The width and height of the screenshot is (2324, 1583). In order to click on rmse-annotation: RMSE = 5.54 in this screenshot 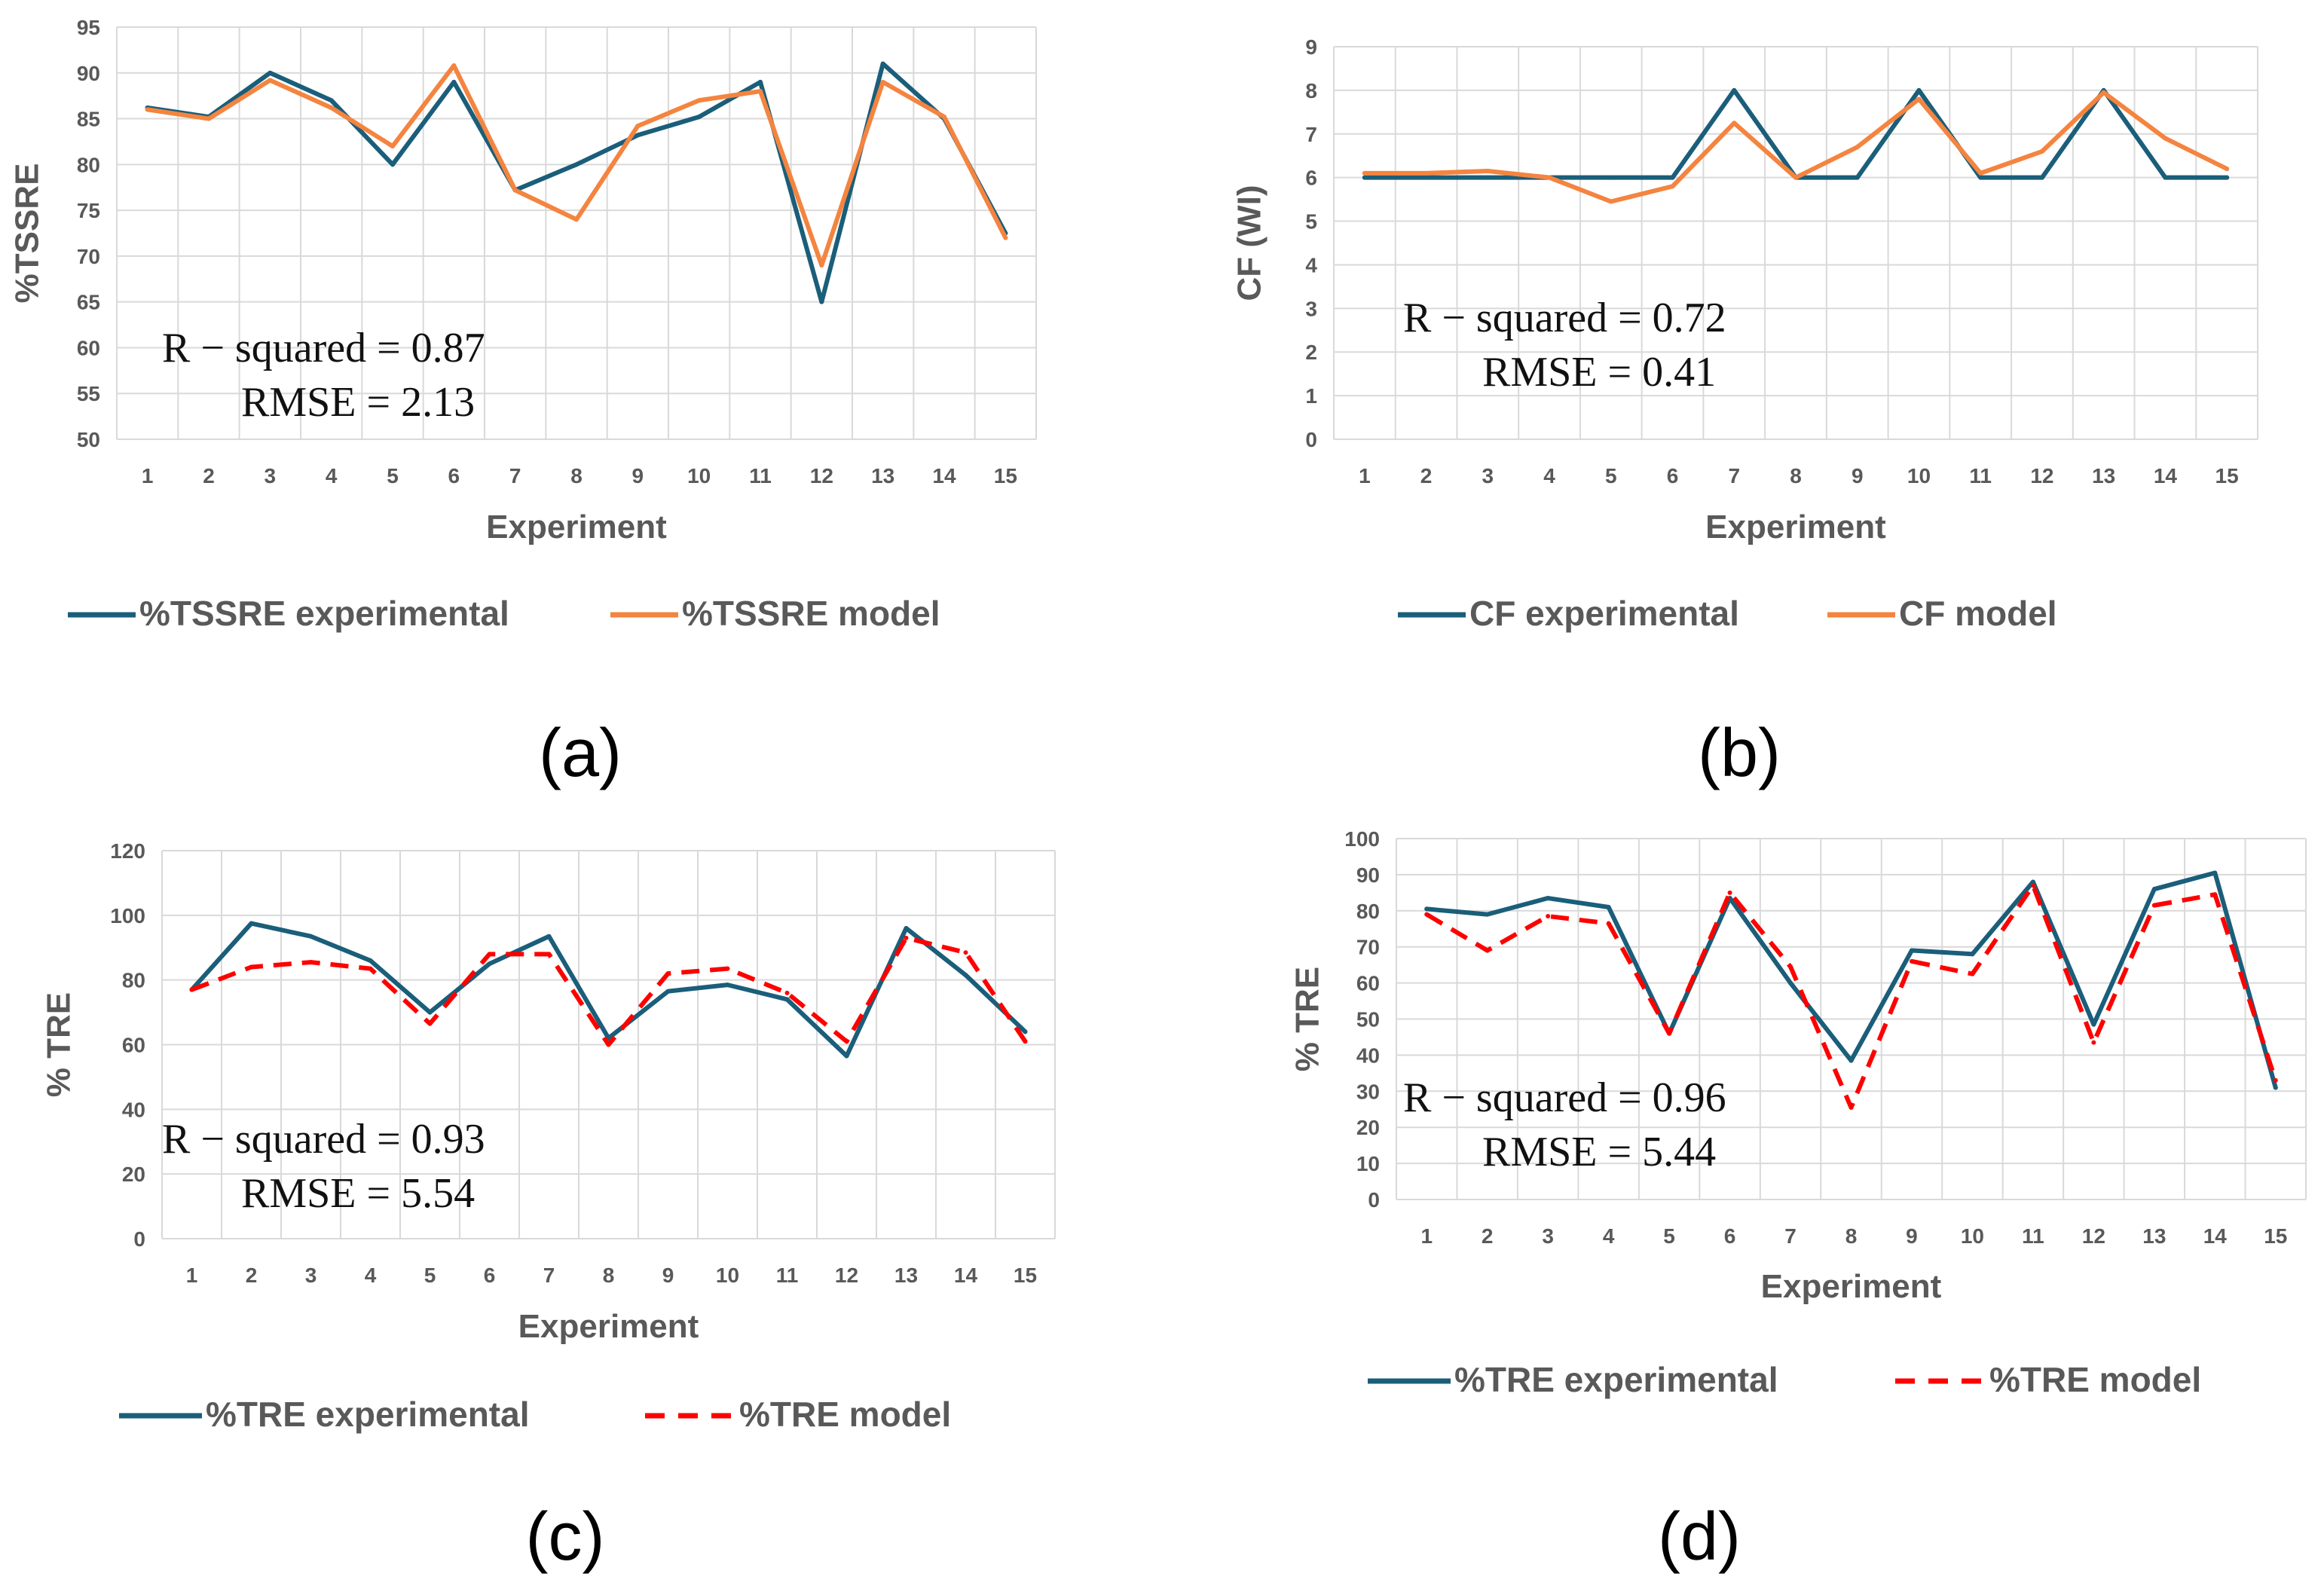, I will do `click(358, 1193)`.